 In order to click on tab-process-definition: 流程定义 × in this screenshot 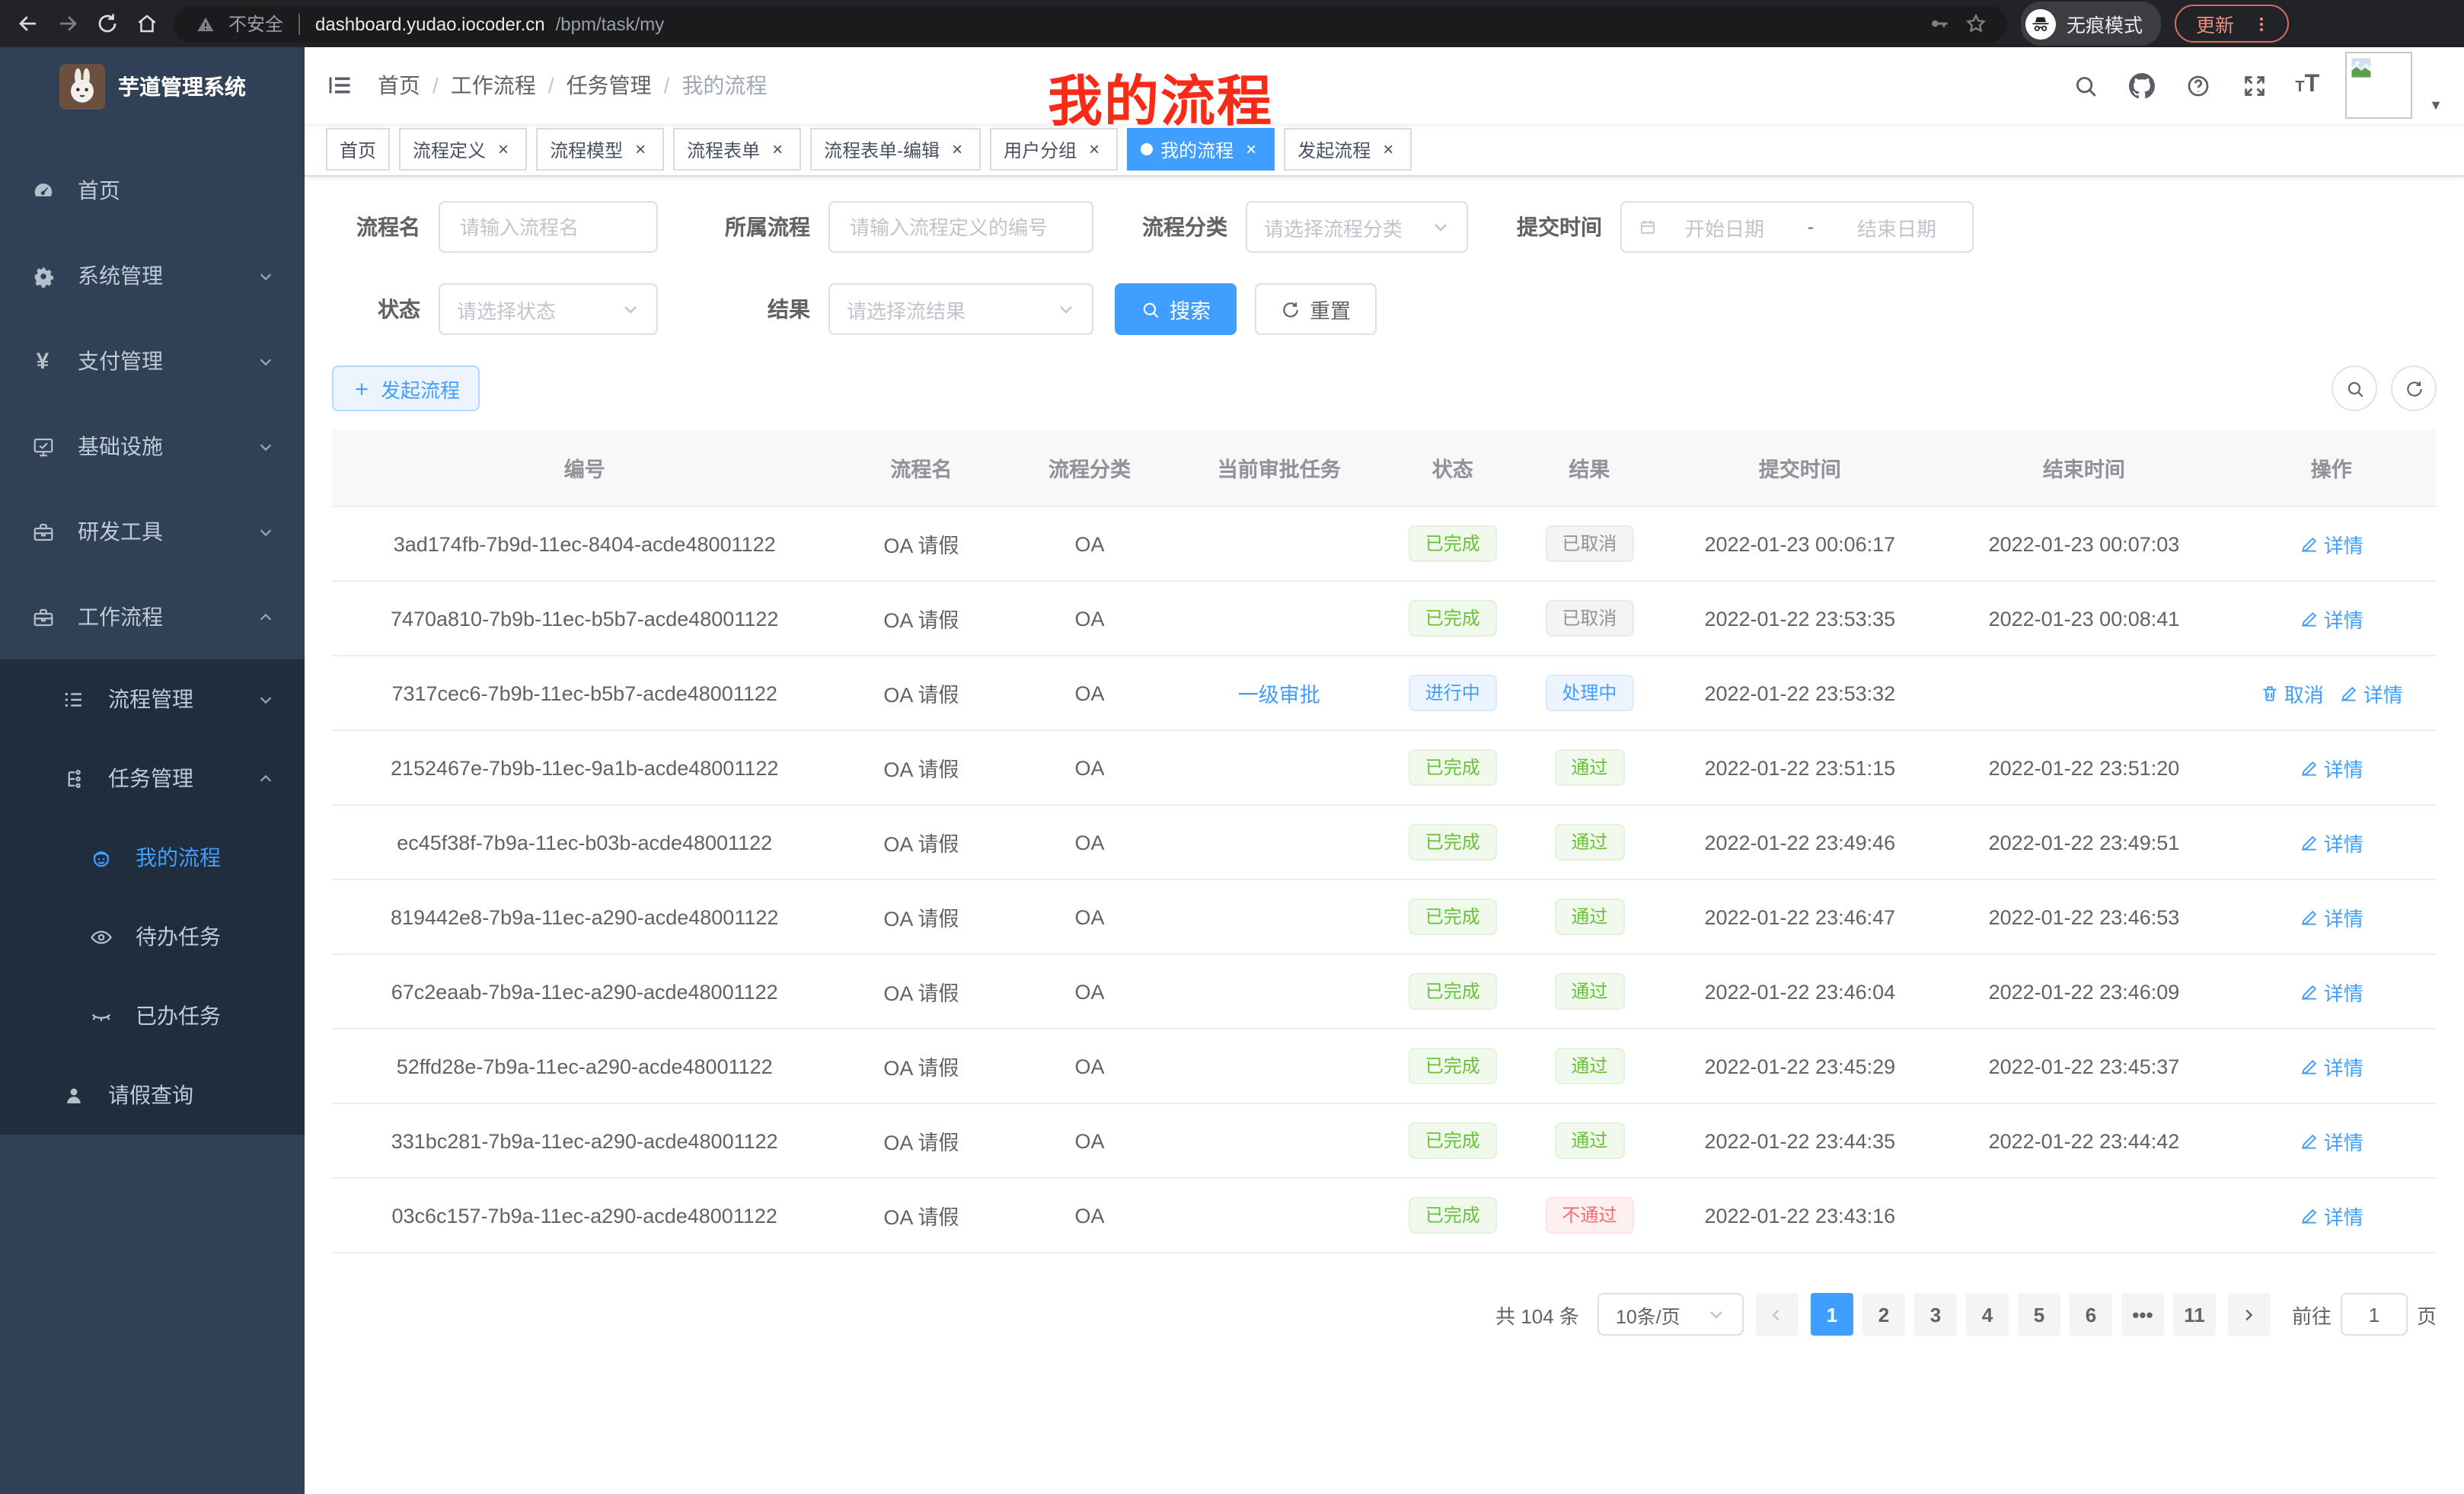, I will do `click(463, 149)`.